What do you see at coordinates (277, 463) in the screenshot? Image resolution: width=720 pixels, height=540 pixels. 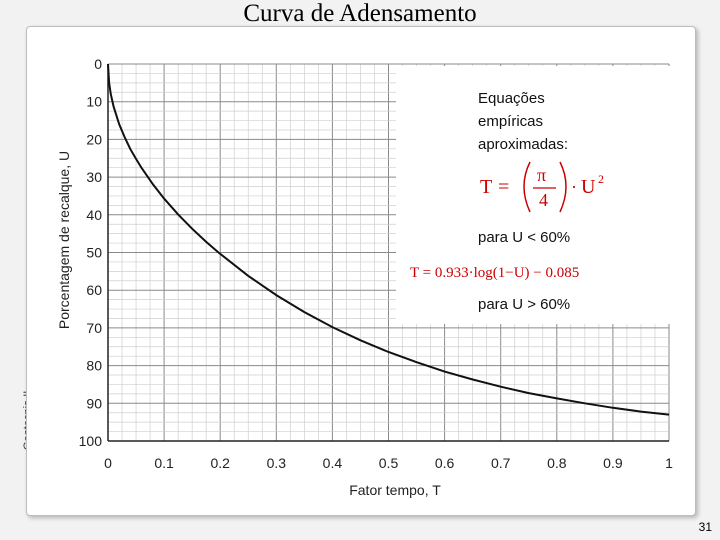 I see `x-tick-label: 0.3` at bounding box center [277, 463].